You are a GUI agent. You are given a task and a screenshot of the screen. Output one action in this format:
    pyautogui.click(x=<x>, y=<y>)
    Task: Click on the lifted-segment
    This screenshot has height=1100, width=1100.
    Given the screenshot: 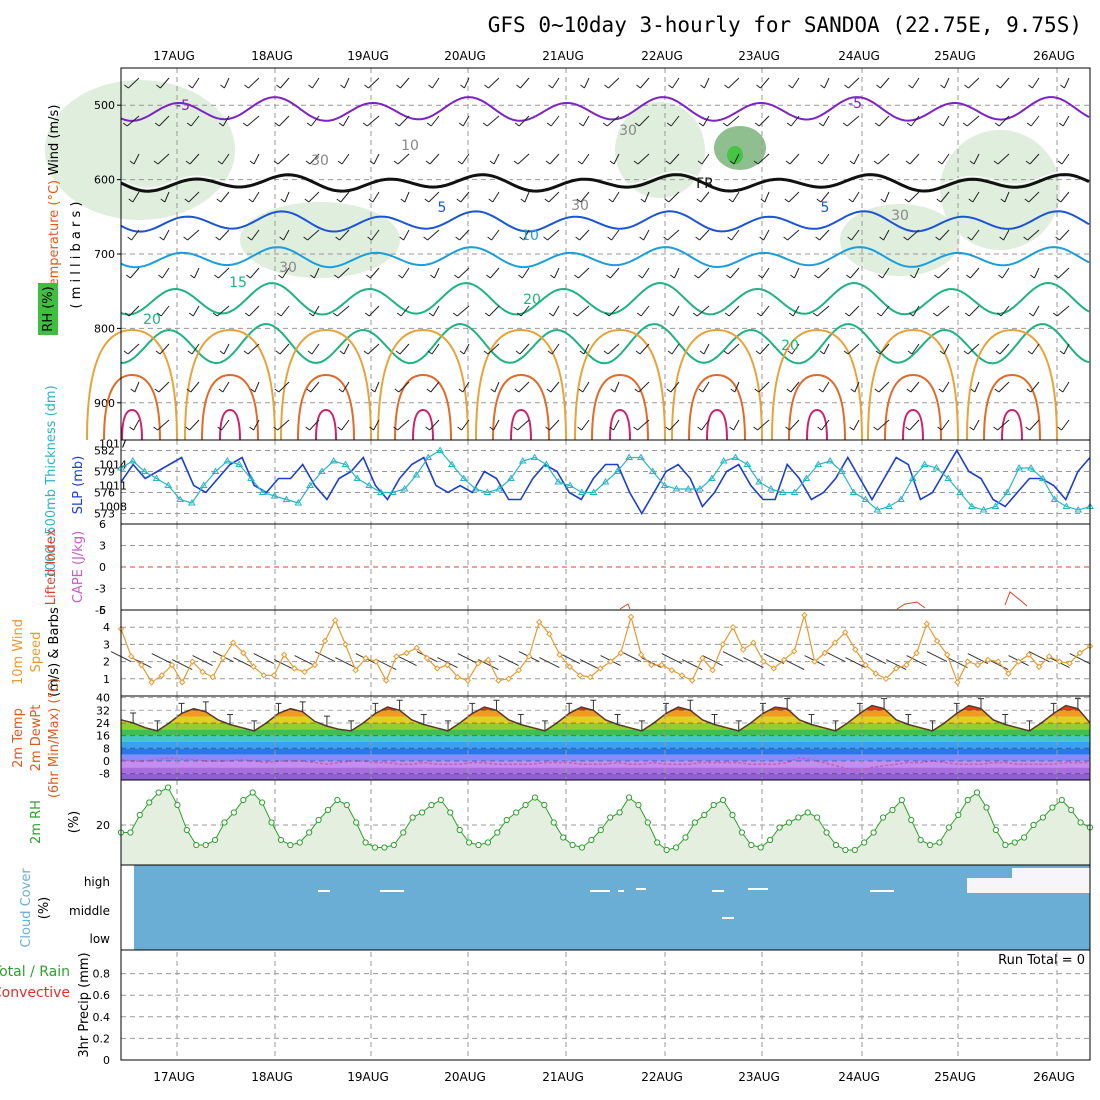 What is the action you would take?
    pyautogui.click(x=625, y=606)
    